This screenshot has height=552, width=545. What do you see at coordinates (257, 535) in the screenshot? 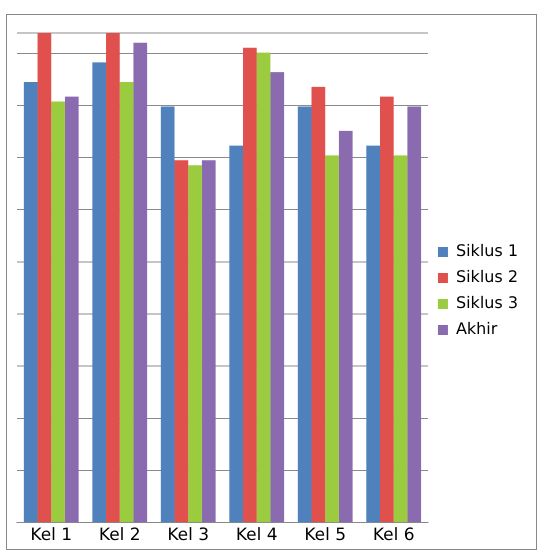
I see `x-tick-label: Kel 4` at bounding box center [257, 535].